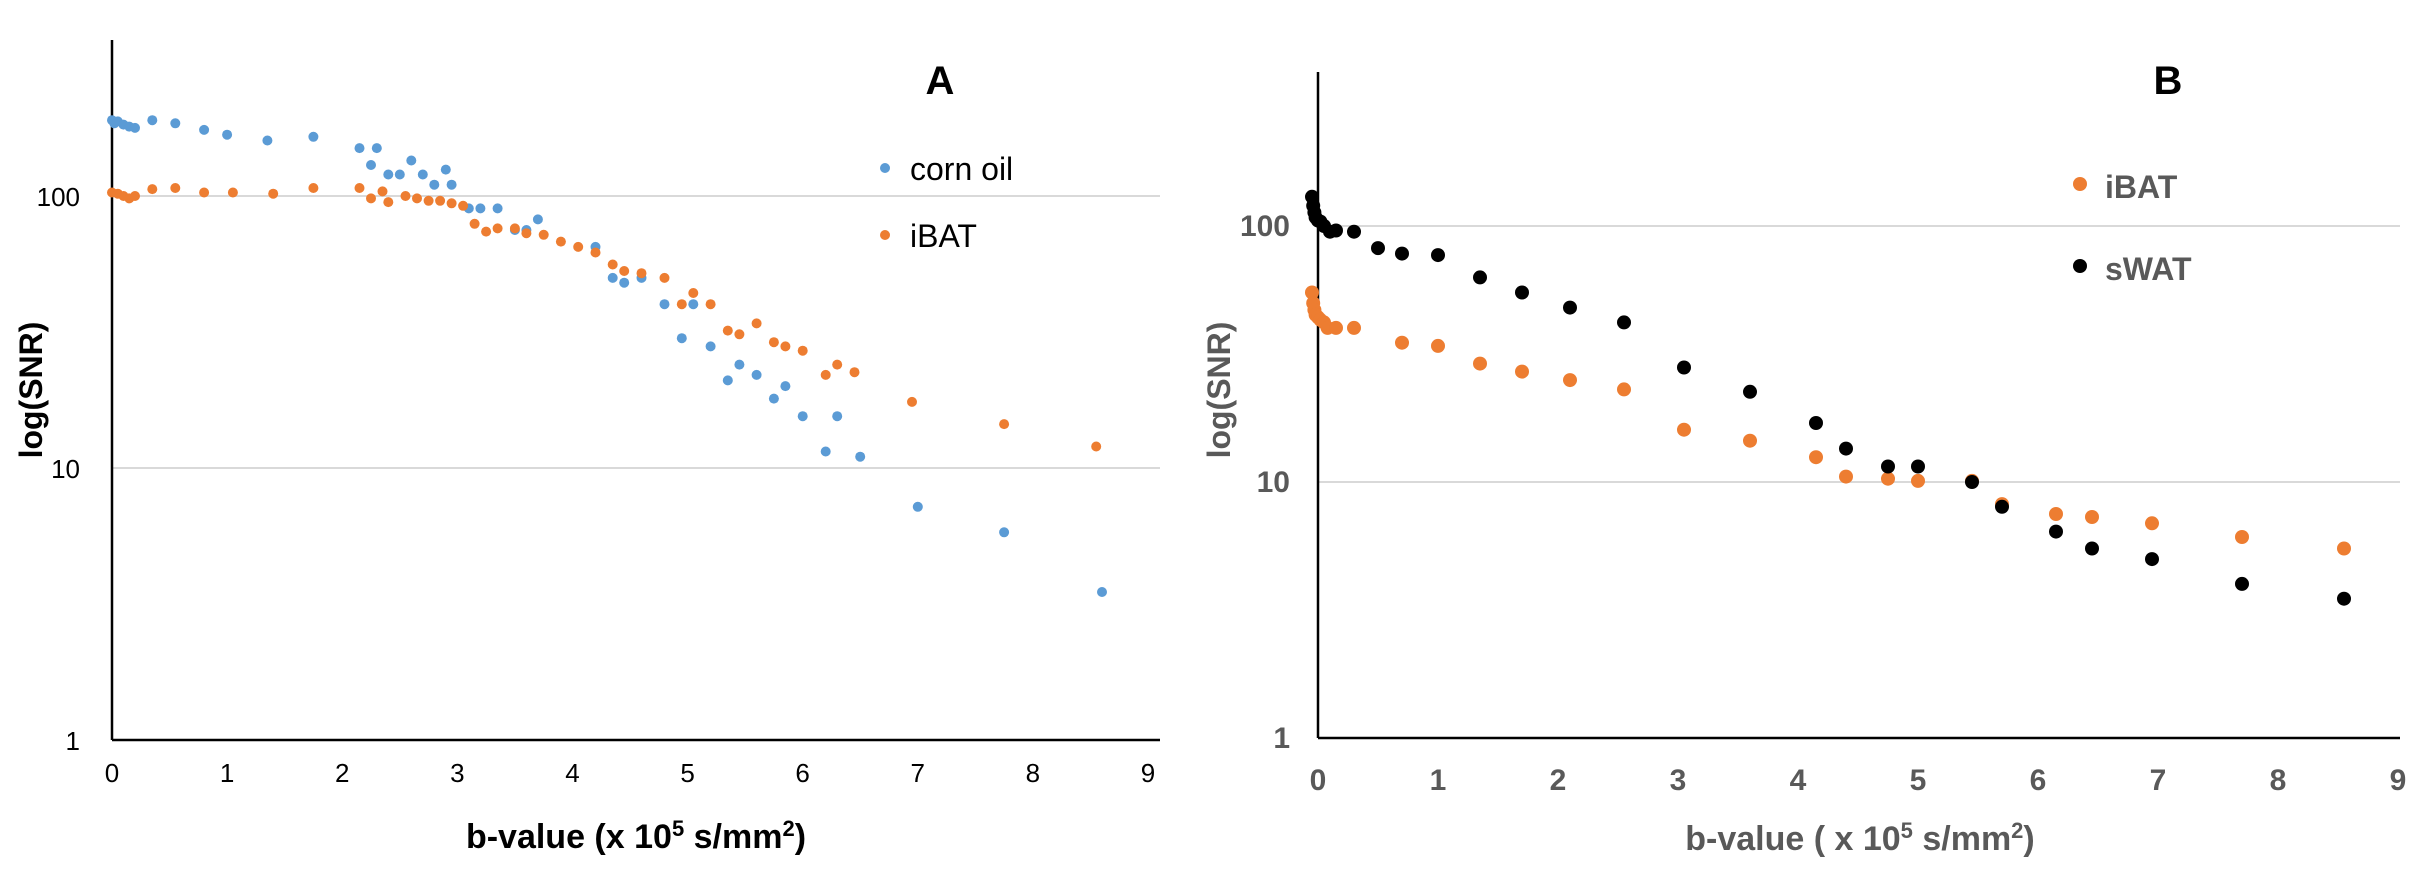 This screenshot has height=874, width=2426. Describe the element at coordinates (885, 235) in the screenshot. I see `legend-marker-ibat-a` at that location.